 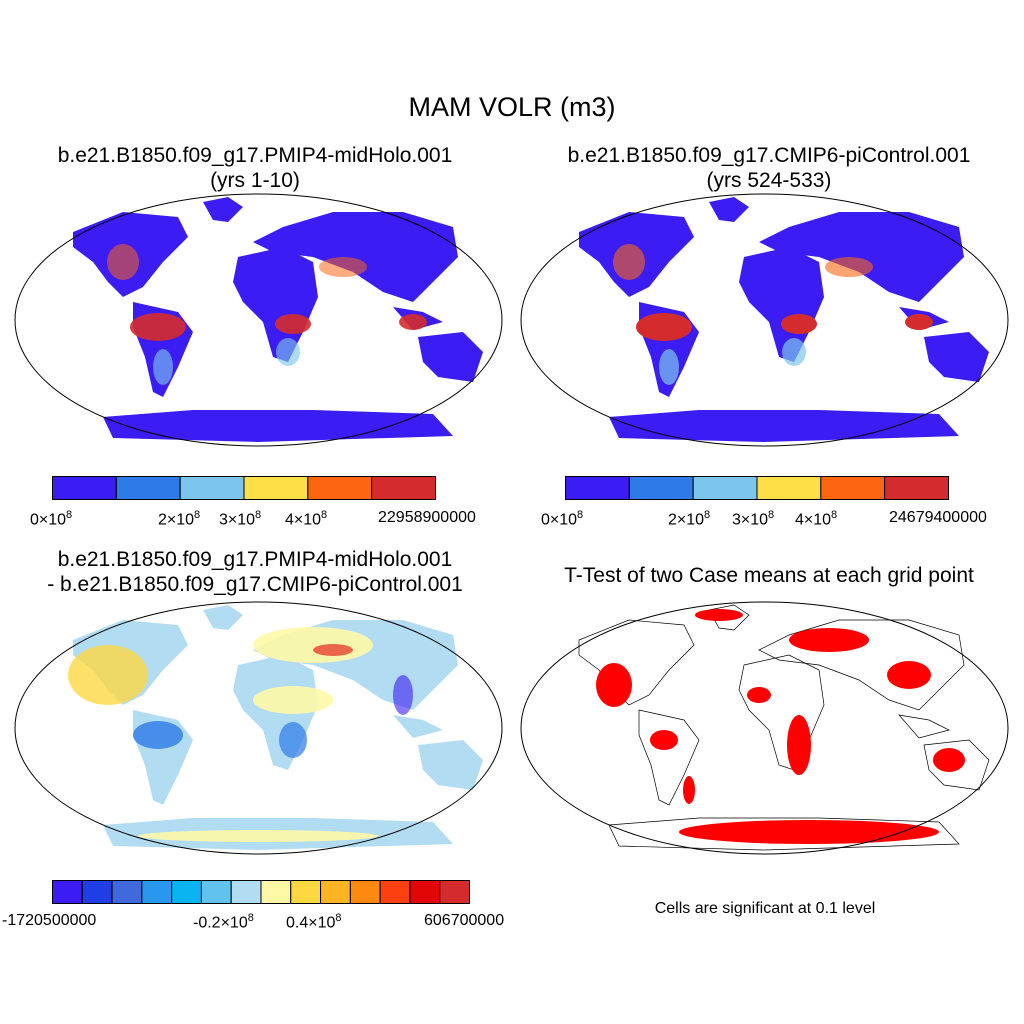 What do you see at coordinates (769, 180) in the screenshot?
I see `panel-title-line2: (yrs 524-533)` at bounding box center [769, 180].